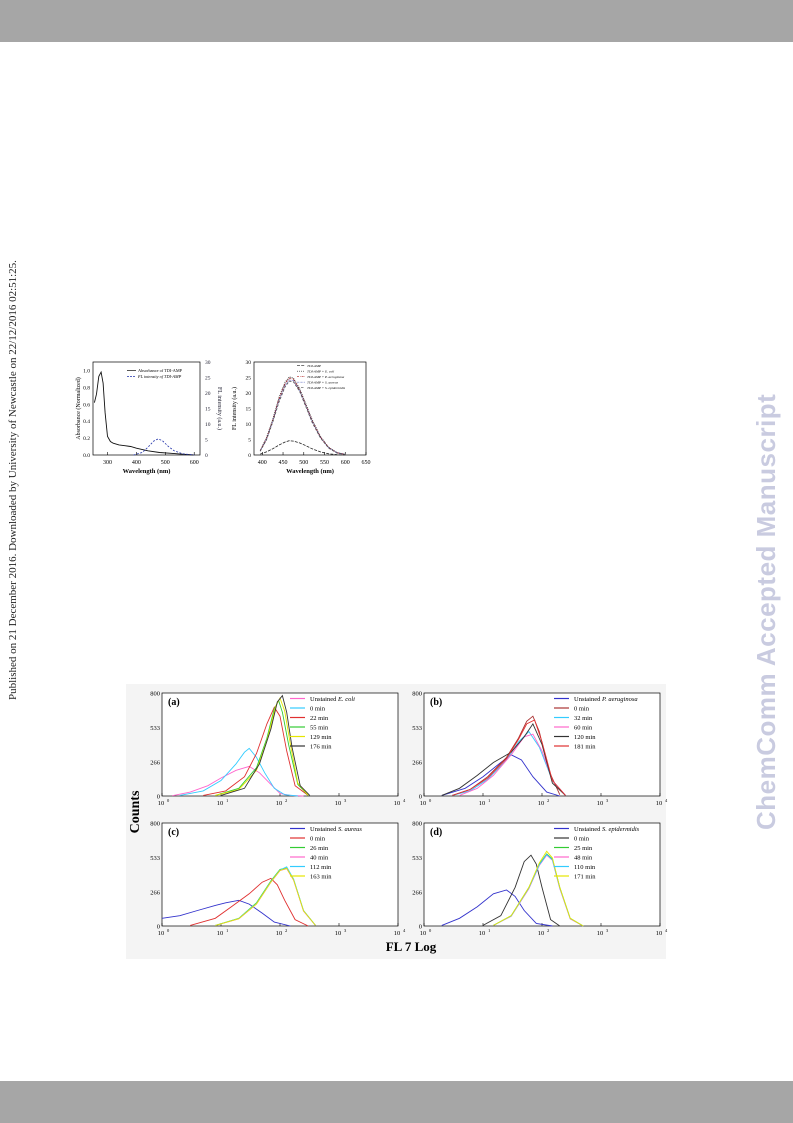  I want to click on fig2-legend-label: 120 min, so click(585, 737).